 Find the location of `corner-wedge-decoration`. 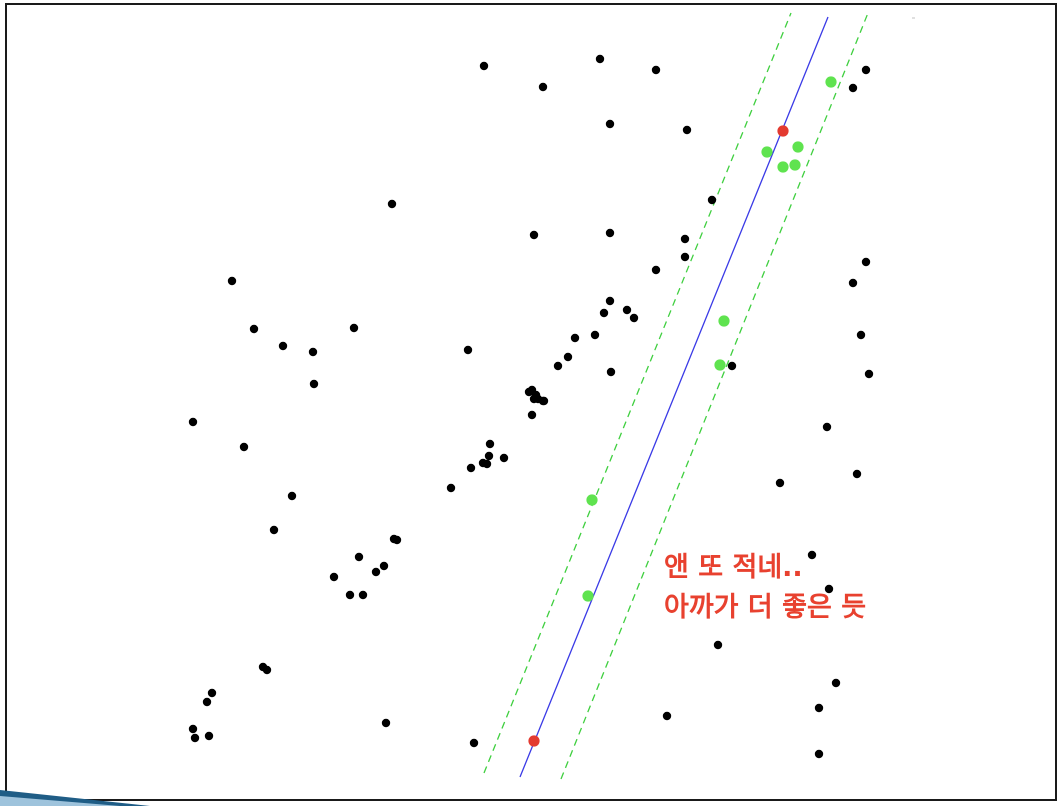

corner-wedge-decoration is located at coordinates (75, 798).